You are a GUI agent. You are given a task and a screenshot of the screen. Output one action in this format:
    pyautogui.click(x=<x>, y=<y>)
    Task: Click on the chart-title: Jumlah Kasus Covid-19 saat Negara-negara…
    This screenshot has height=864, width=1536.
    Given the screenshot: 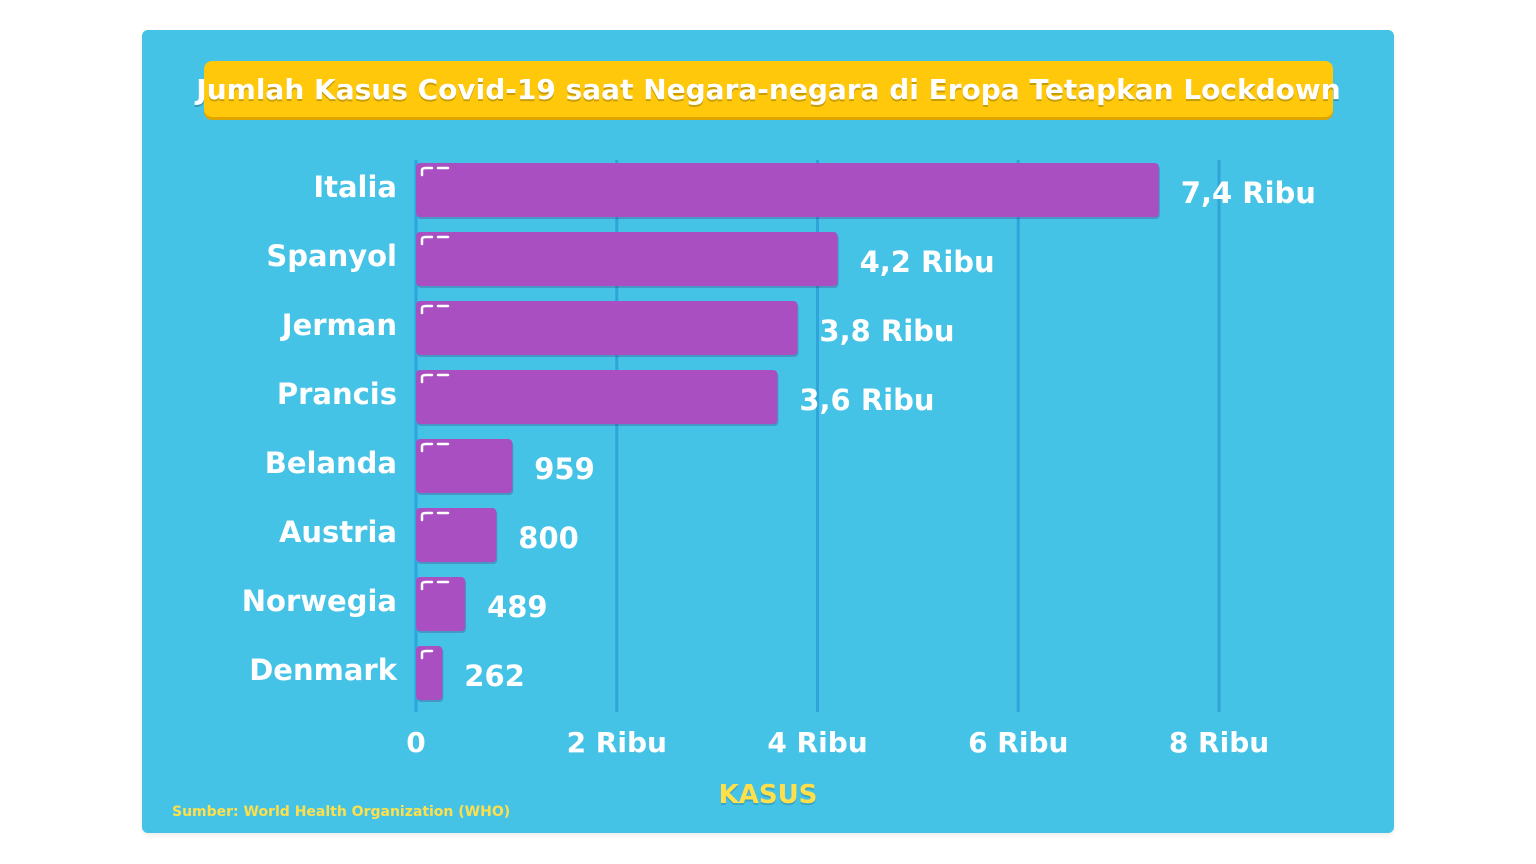 What is the action you would take?
    pyautogui.click(x=768, y=89)
    